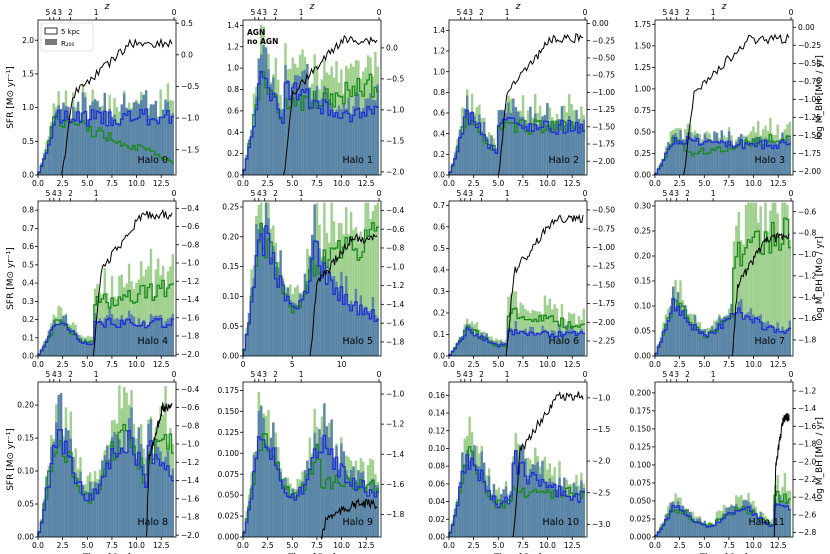  I want to click on z-tick-label: 4, so click(259, 12).